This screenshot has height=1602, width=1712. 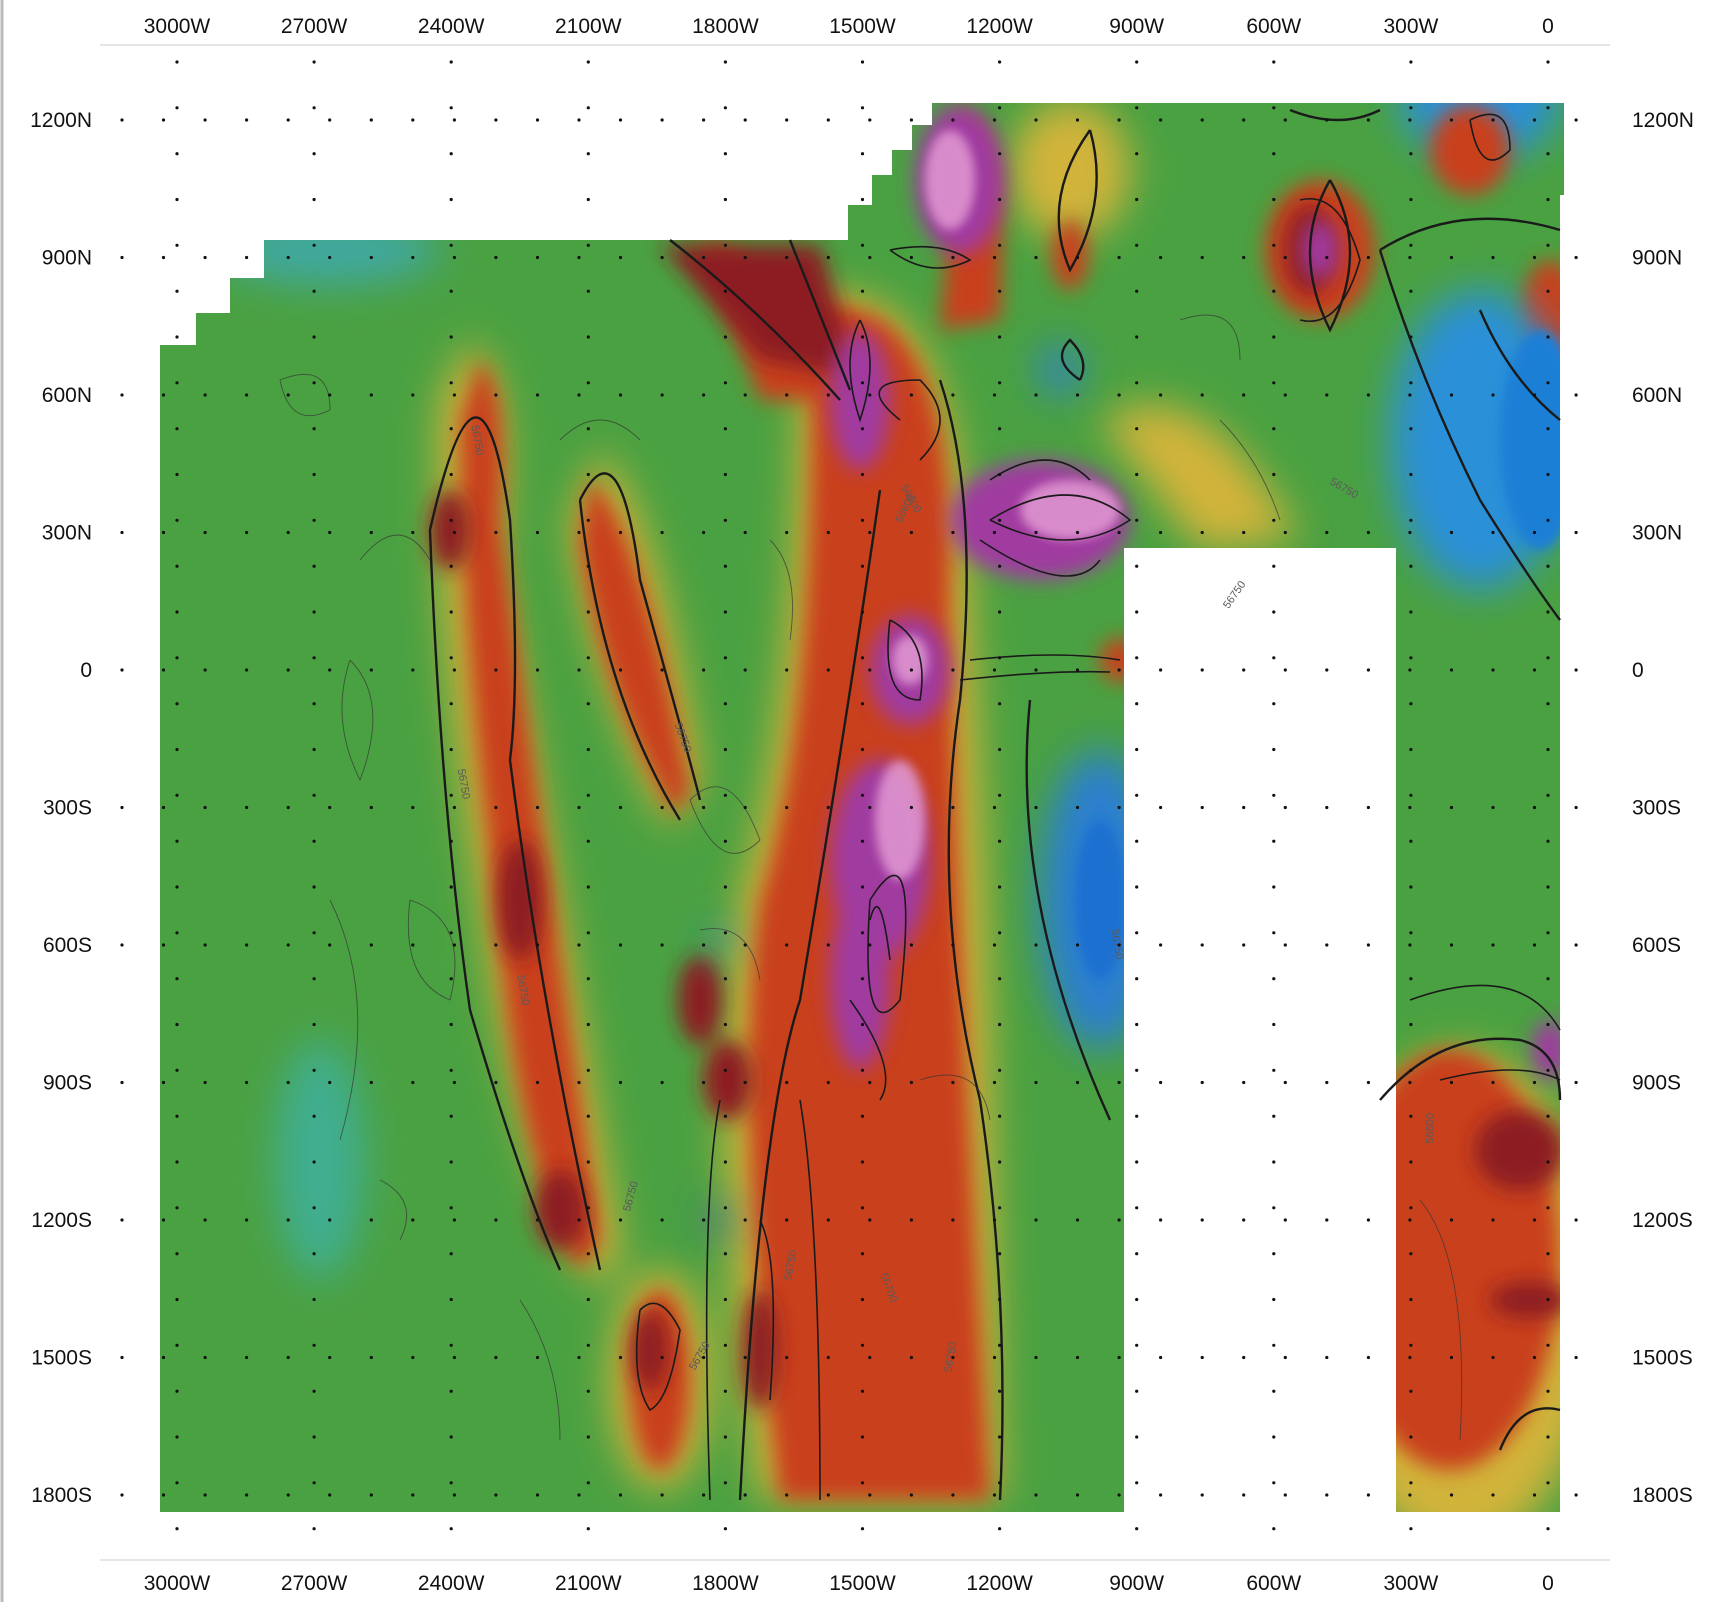 What do you see at coordinates (1410, 26) in the screenshot?
I see `x-tick-label-top: 300W` at bounding box center [1410, 26].